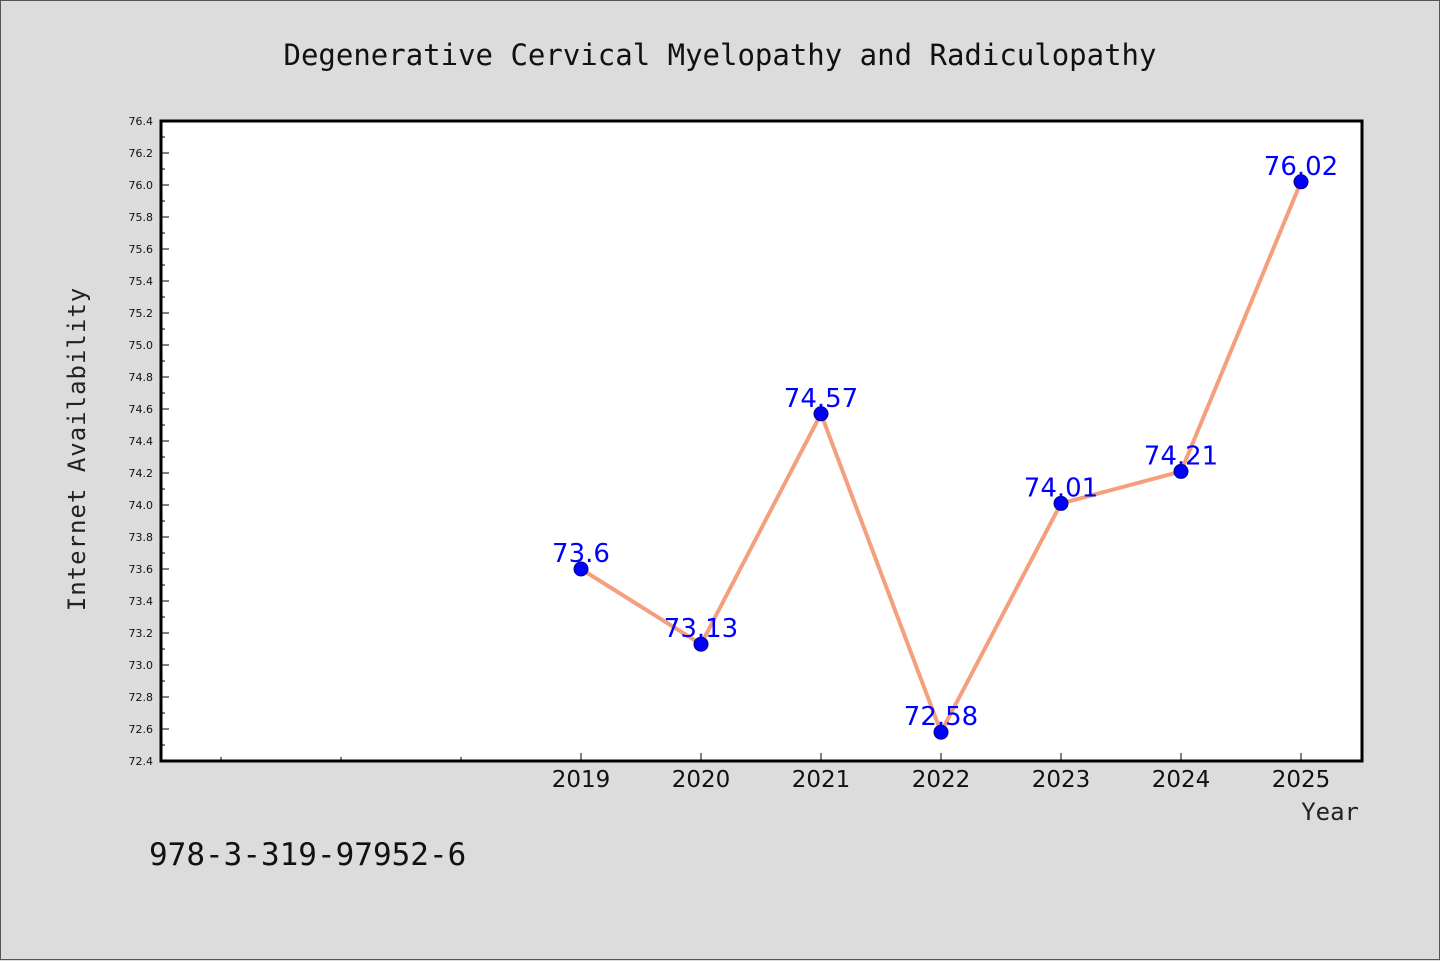 The height and width of the screenshot is (961, 1440). What do you see at coordinates (701, 780) in the screenshot?
I see `x-tick-label: 2020` at bounding box center [701, 780].